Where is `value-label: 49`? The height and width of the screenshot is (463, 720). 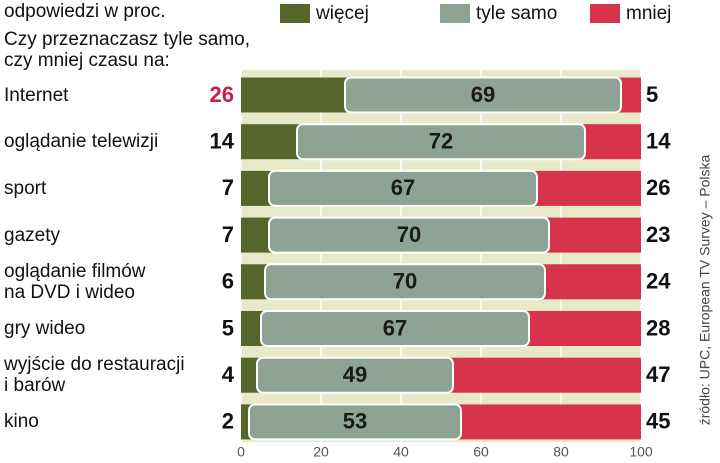
value-label: 49 is located at coordinates (355, 374).